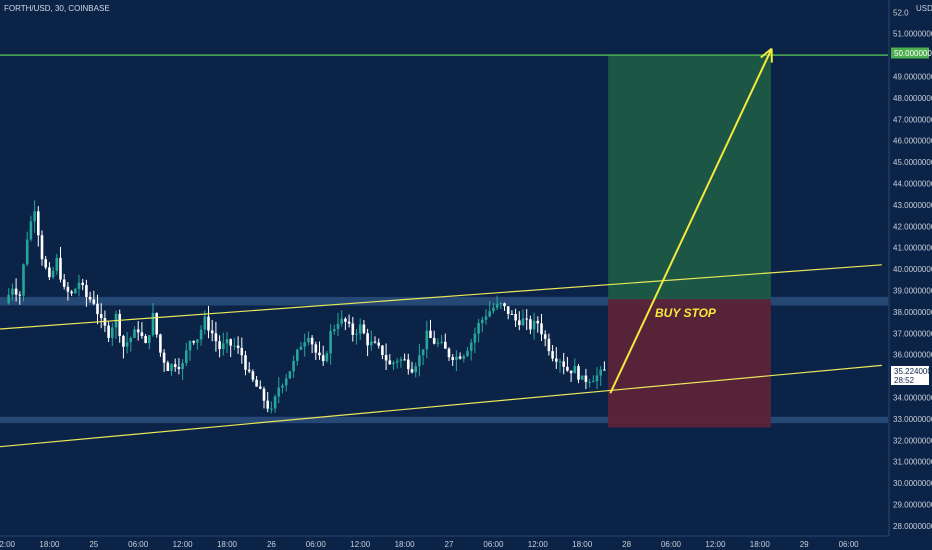 Image resolution: width=932 pixels, height=550 pixels. Describe the element at coordinates (912, 504) in the screenshot. I see `y-tick-label: 29.00000000` at that location.